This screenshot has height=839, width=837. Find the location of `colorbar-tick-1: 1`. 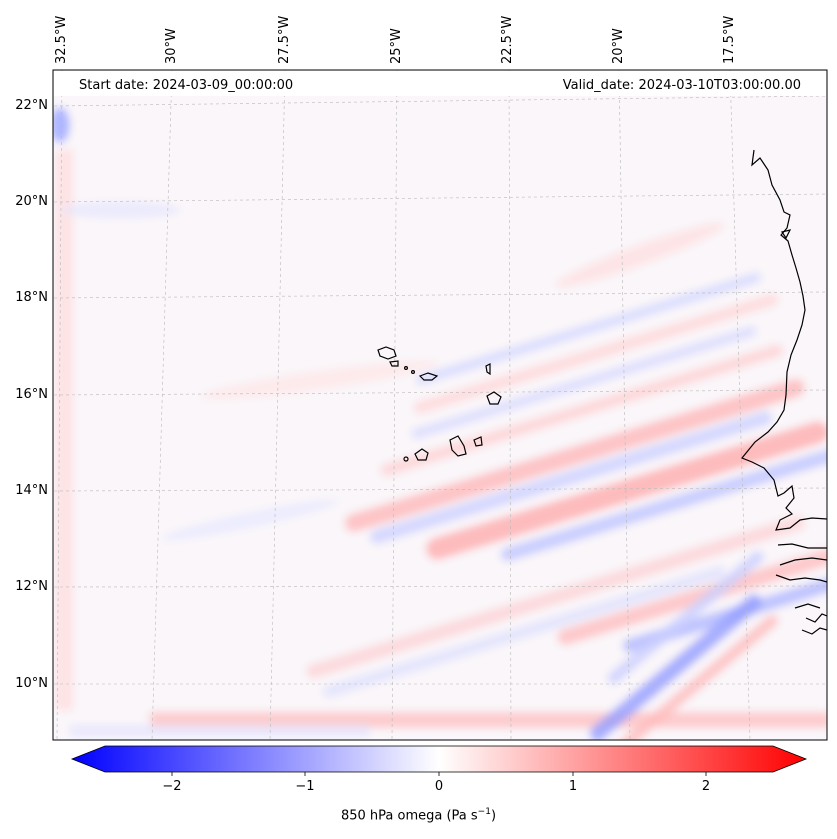

colorbar-tick-1: 1 is located at coordinates (573, 786).